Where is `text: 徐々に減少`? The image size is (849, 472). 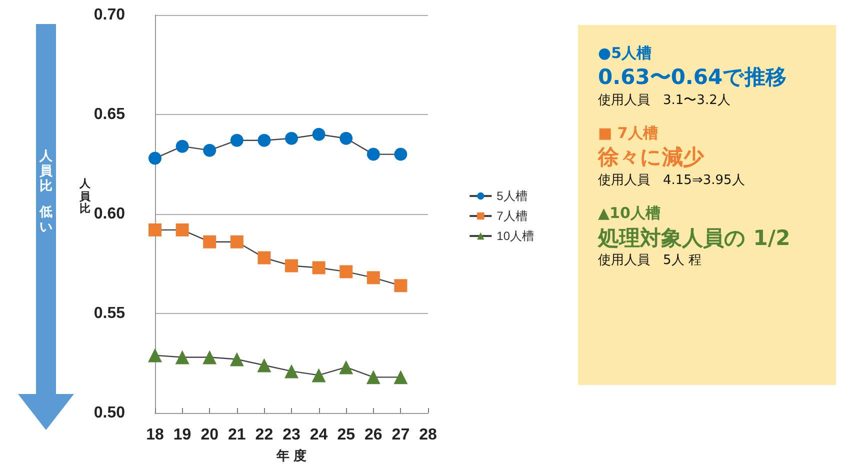 text: 徐々に減少 is located at coordinates (652, 158).